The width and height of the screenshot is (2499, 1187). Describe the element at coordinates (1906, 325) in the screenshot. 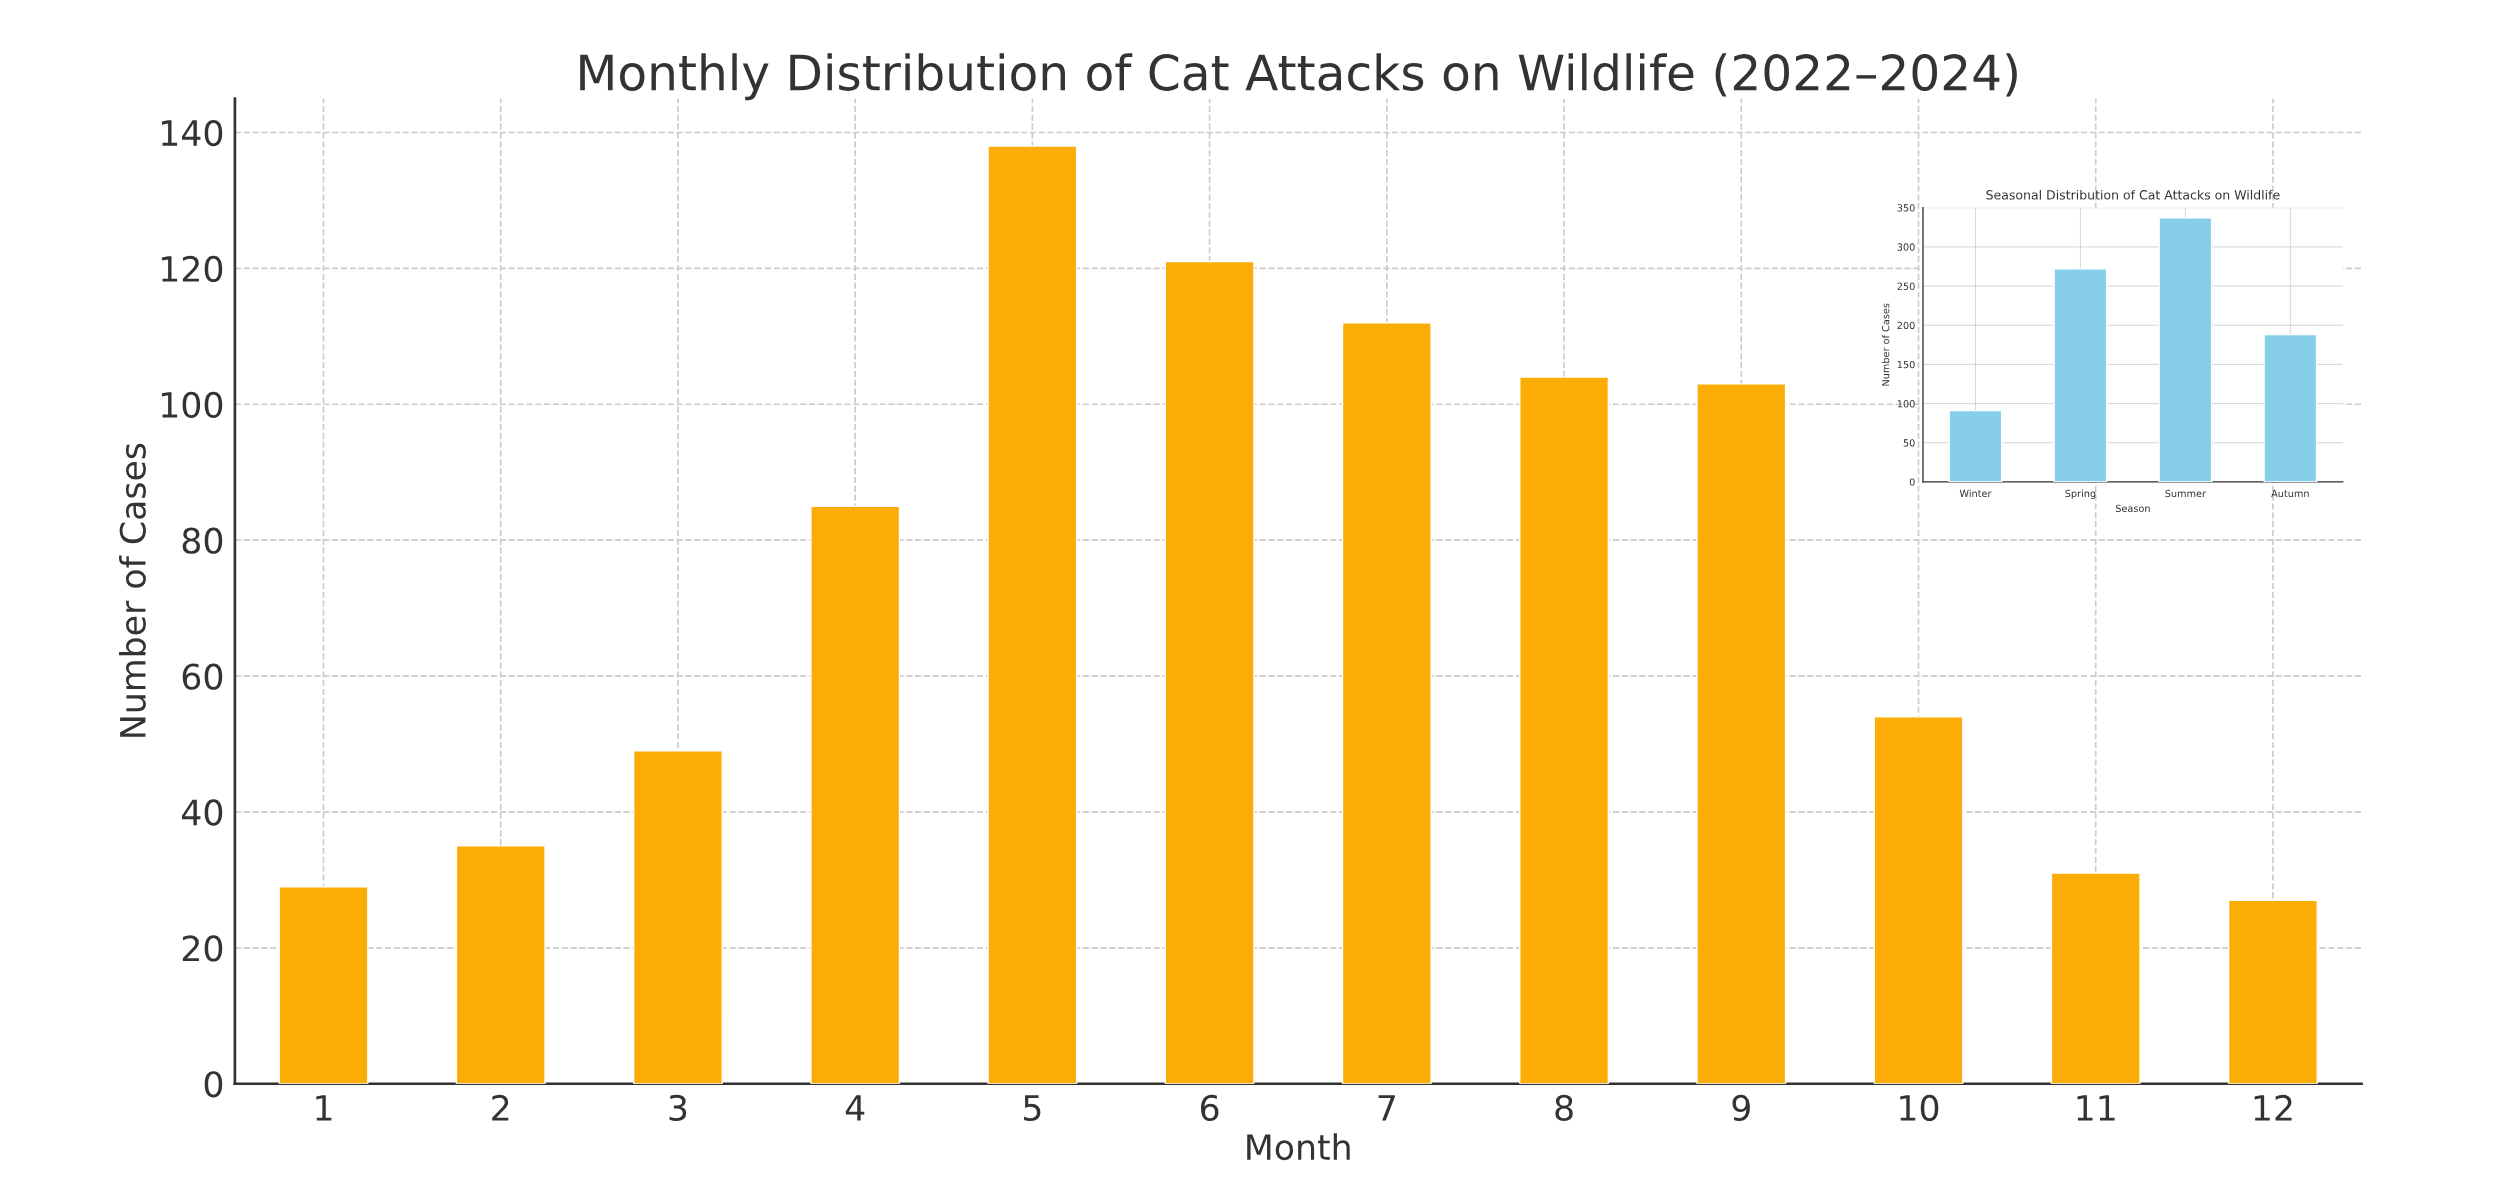

I see `y-tick-label: 200` at that location.